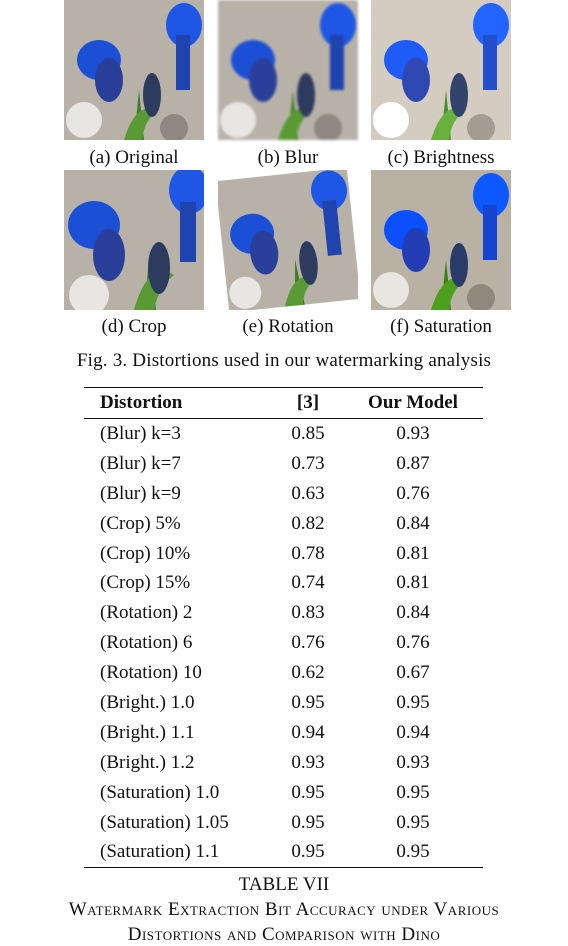  Describe the element at coordinates (284, 934) in the screenshot. I see `table-caption-line2: Distortions and Comparison with Dino` at that location.